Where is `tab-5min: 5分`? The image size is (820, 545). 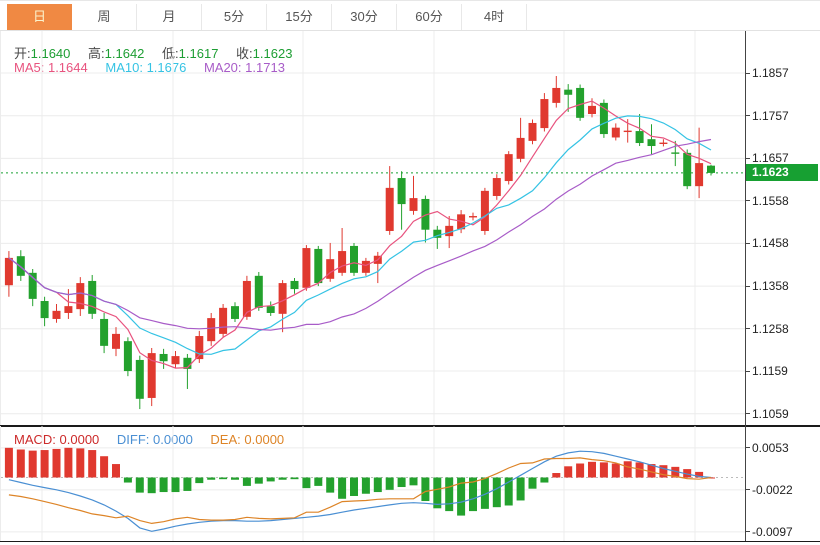
tab-5min: 5分 is located at coordinates (234, 17).